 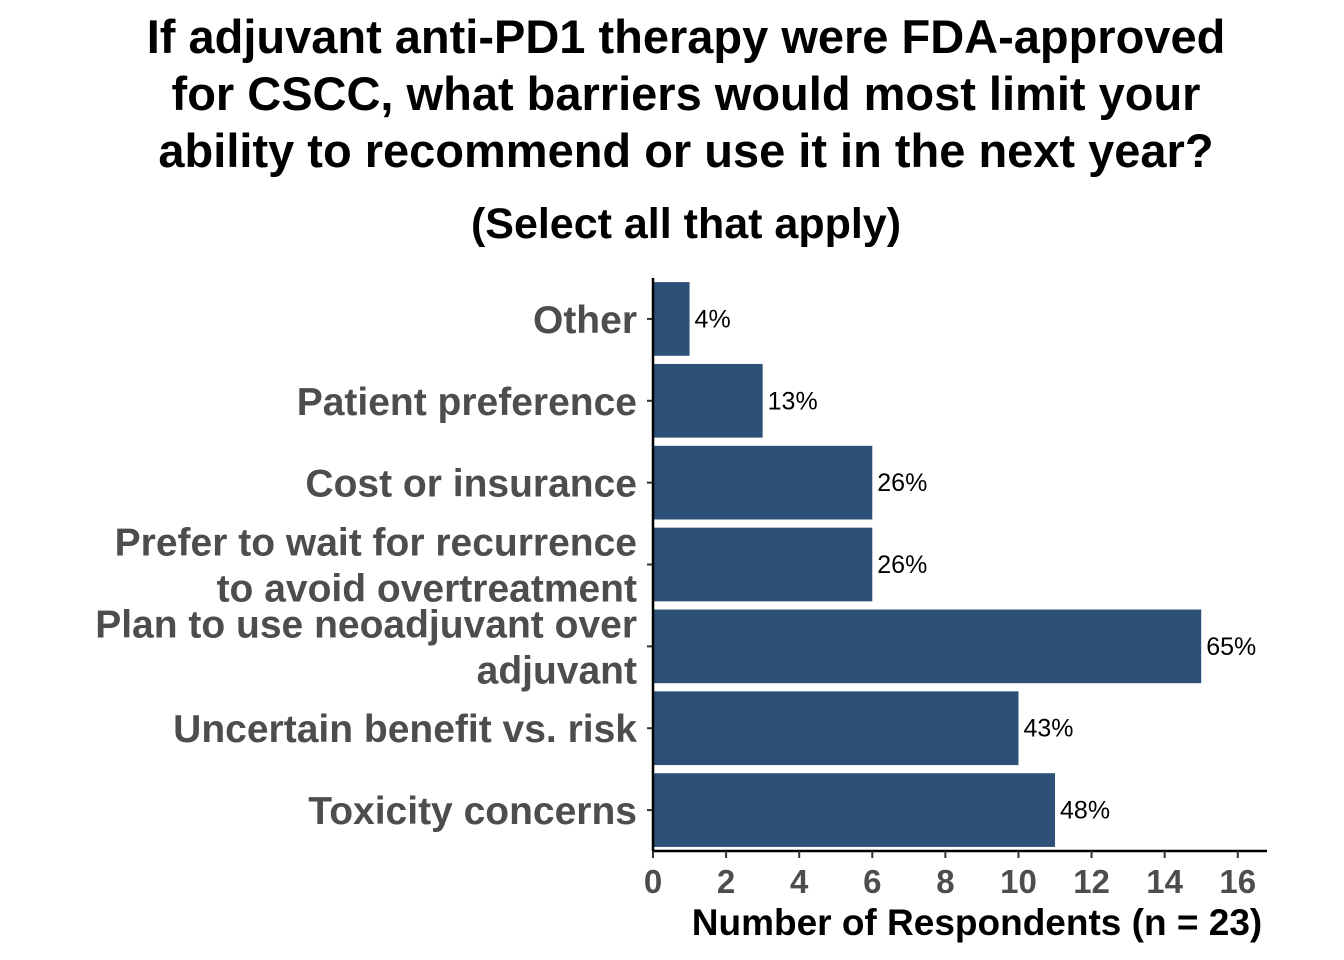 What do you see at coordinates (1237, 881) in the screenshot?
I see `x-tick-label: 16` at bounding box center [1237, 881].